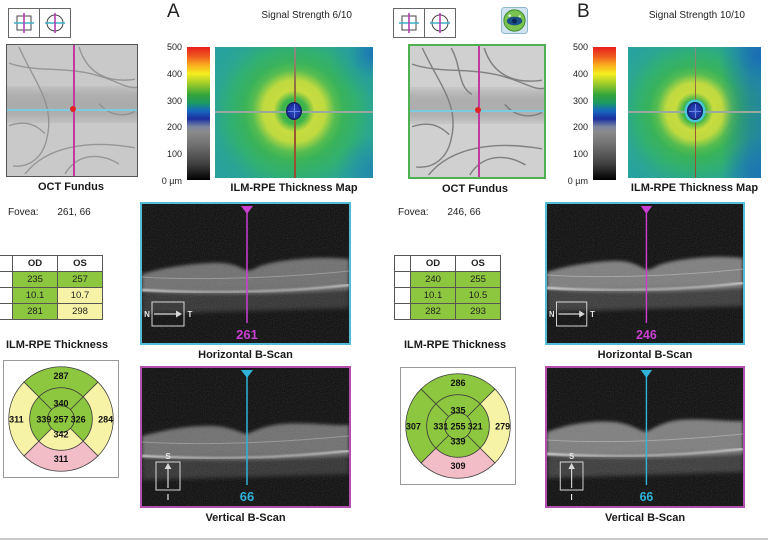 The height and width of the screenshot is (540, 768). I want to click on hscan-cursor: 246, so click(646, 274).